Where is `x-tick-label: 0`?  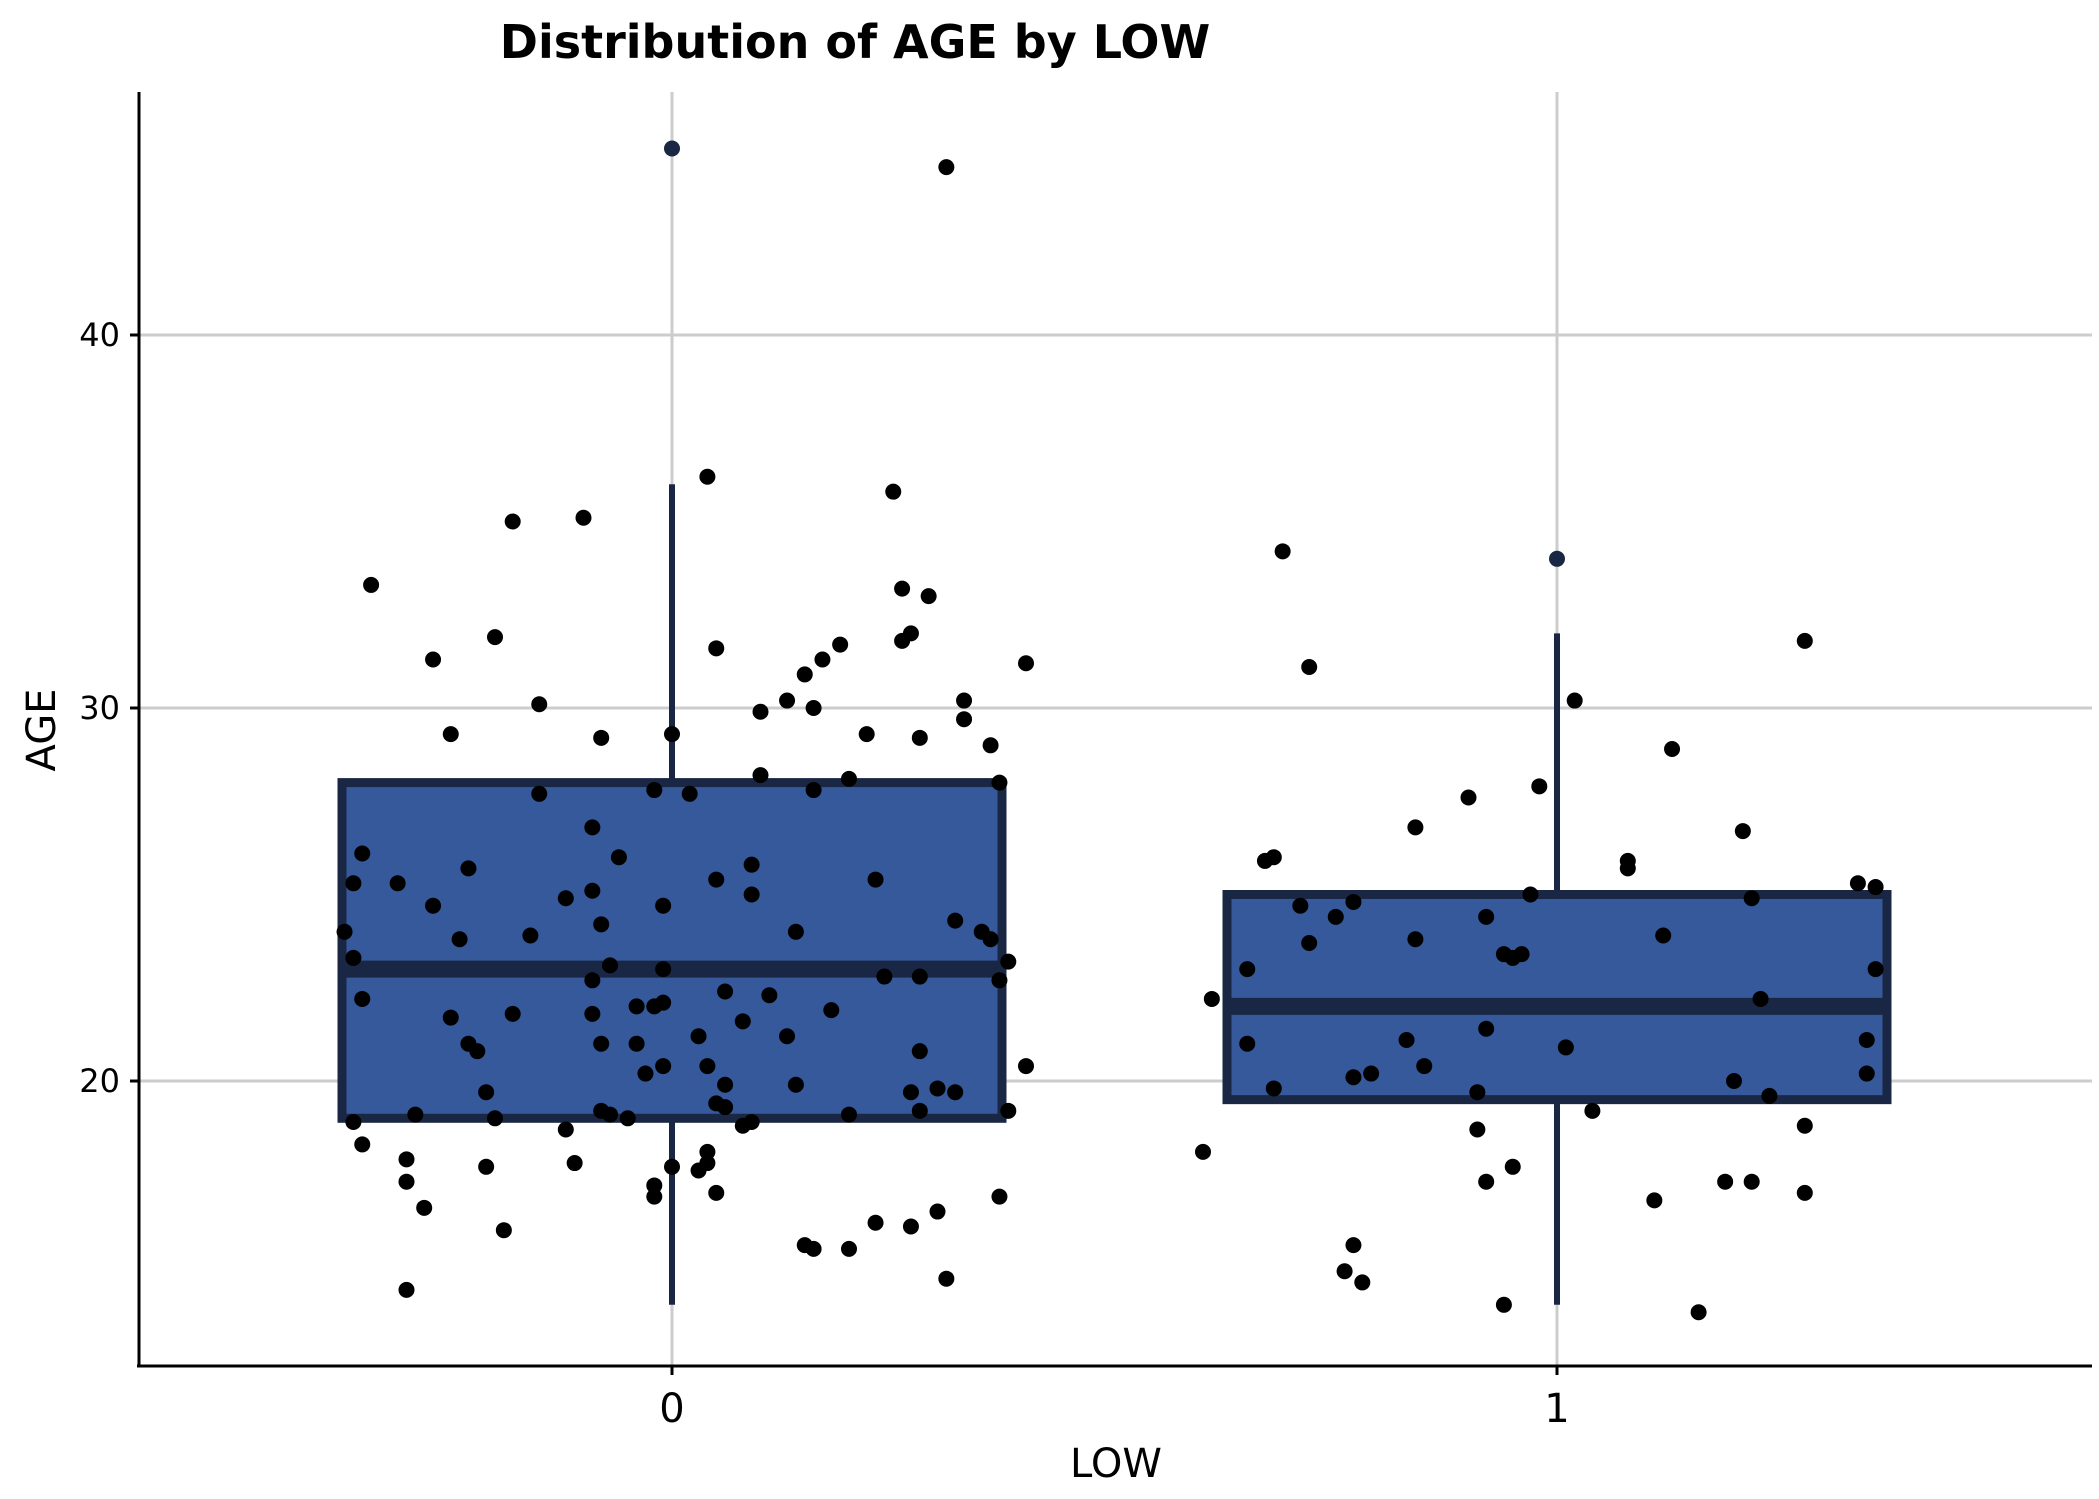
x-tick-label: 0 is located at coordinates (671, 1409).